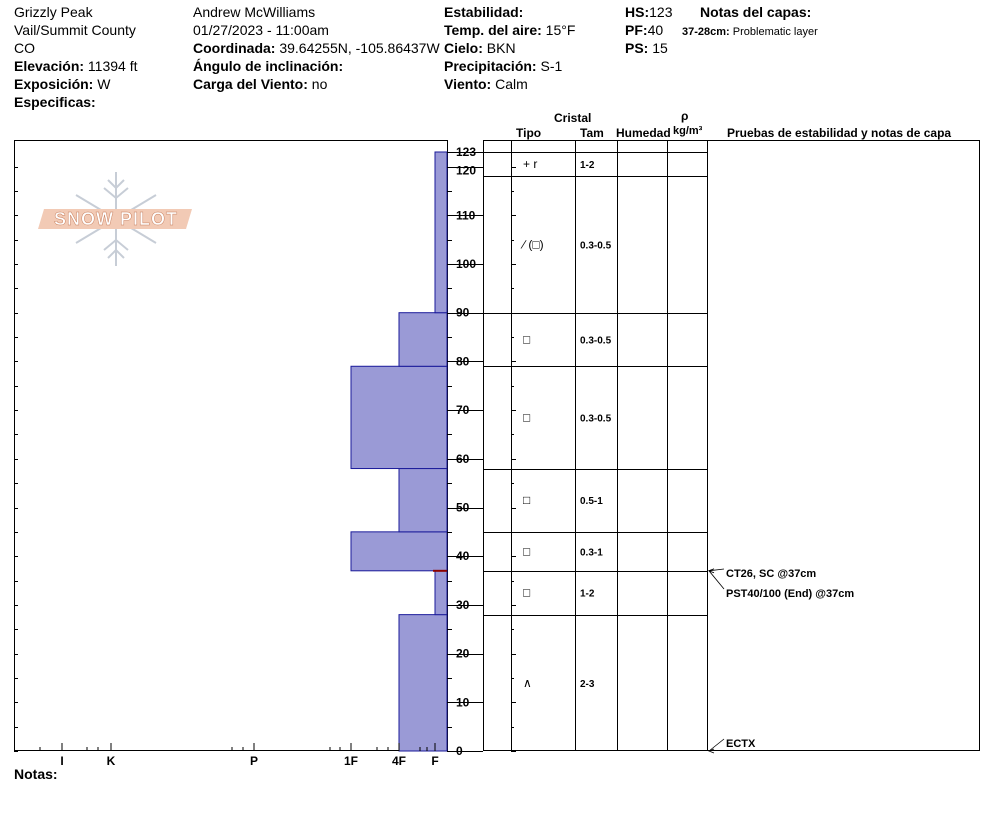  What do you see at coordinates (551, 66) in the screenshot?
I see `precip-value: S-1` at bounding box center [551, 66].